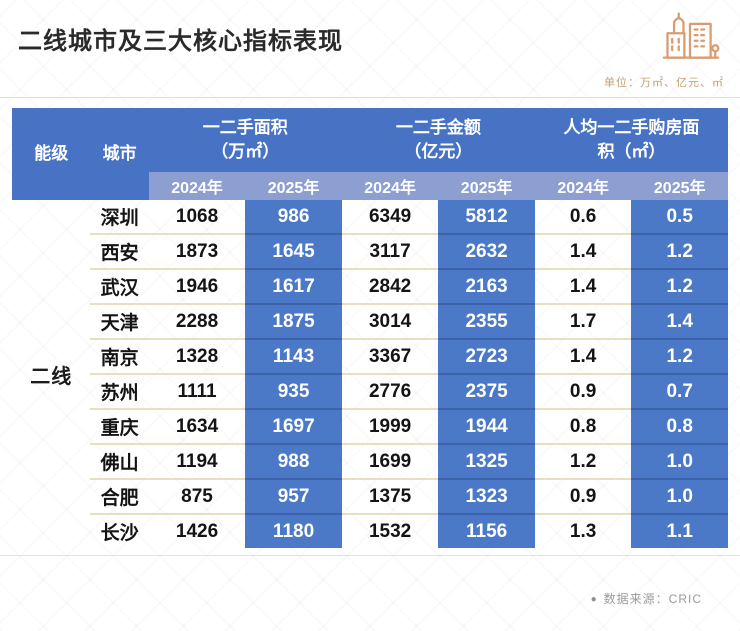 This screenshot has width=740, height=631. What do you see at coordinates (390, 462) in the screenshot?
I see `value-cell: 1699` at bounding box center [390, 462].